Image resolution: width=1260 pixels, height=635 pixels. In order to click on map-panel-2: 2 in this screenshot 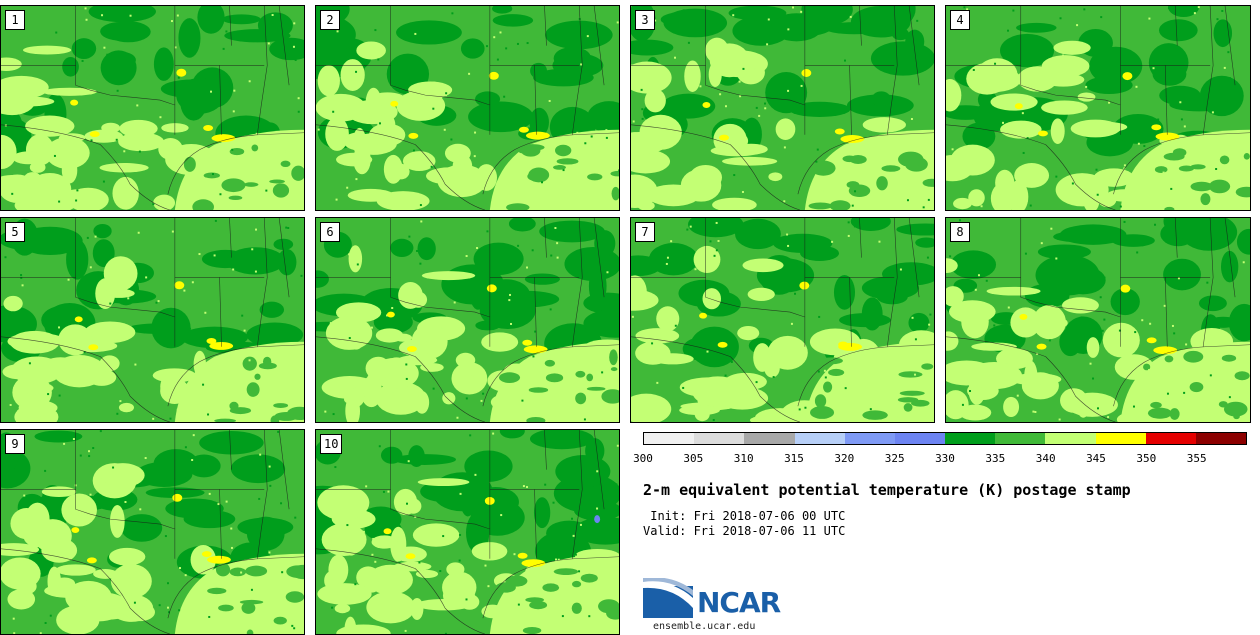, I will do `click(467, 108)`.